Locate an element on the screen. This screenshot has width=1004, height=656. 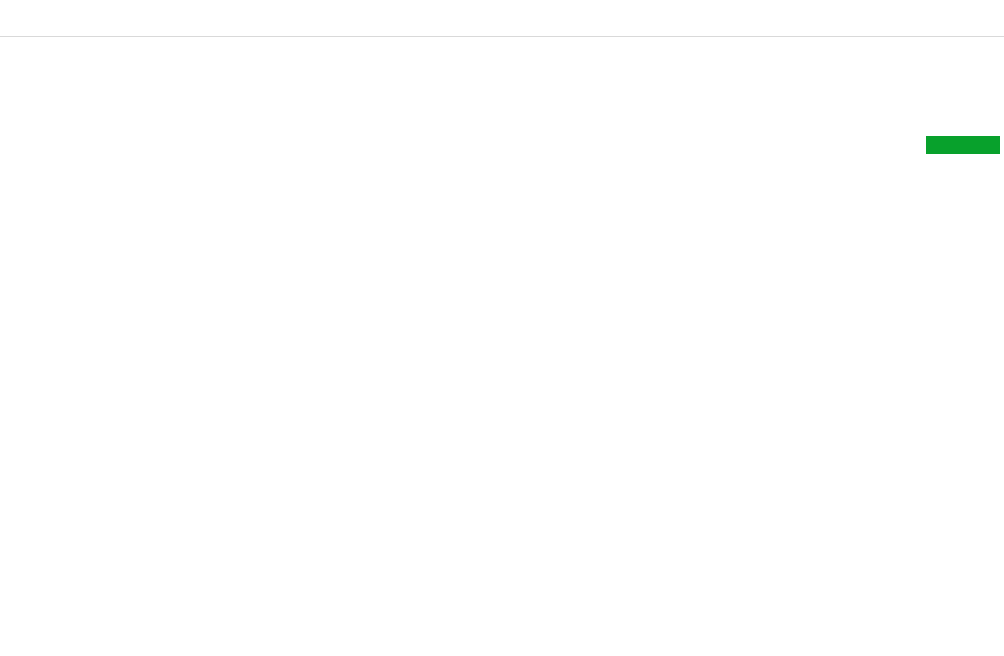
macd-legend is located at coordinates (36, 525).